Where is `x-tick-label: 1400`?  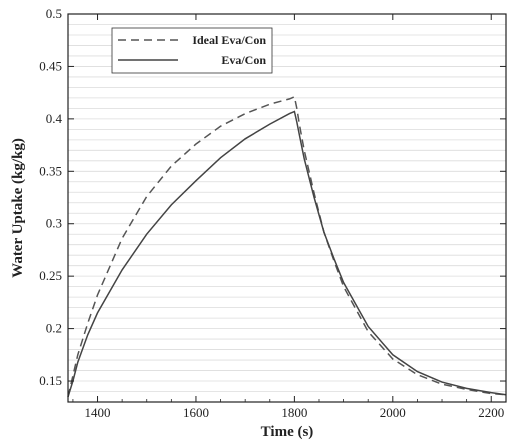
x-tick-label: 1400 is located at coordinates (98, 412).